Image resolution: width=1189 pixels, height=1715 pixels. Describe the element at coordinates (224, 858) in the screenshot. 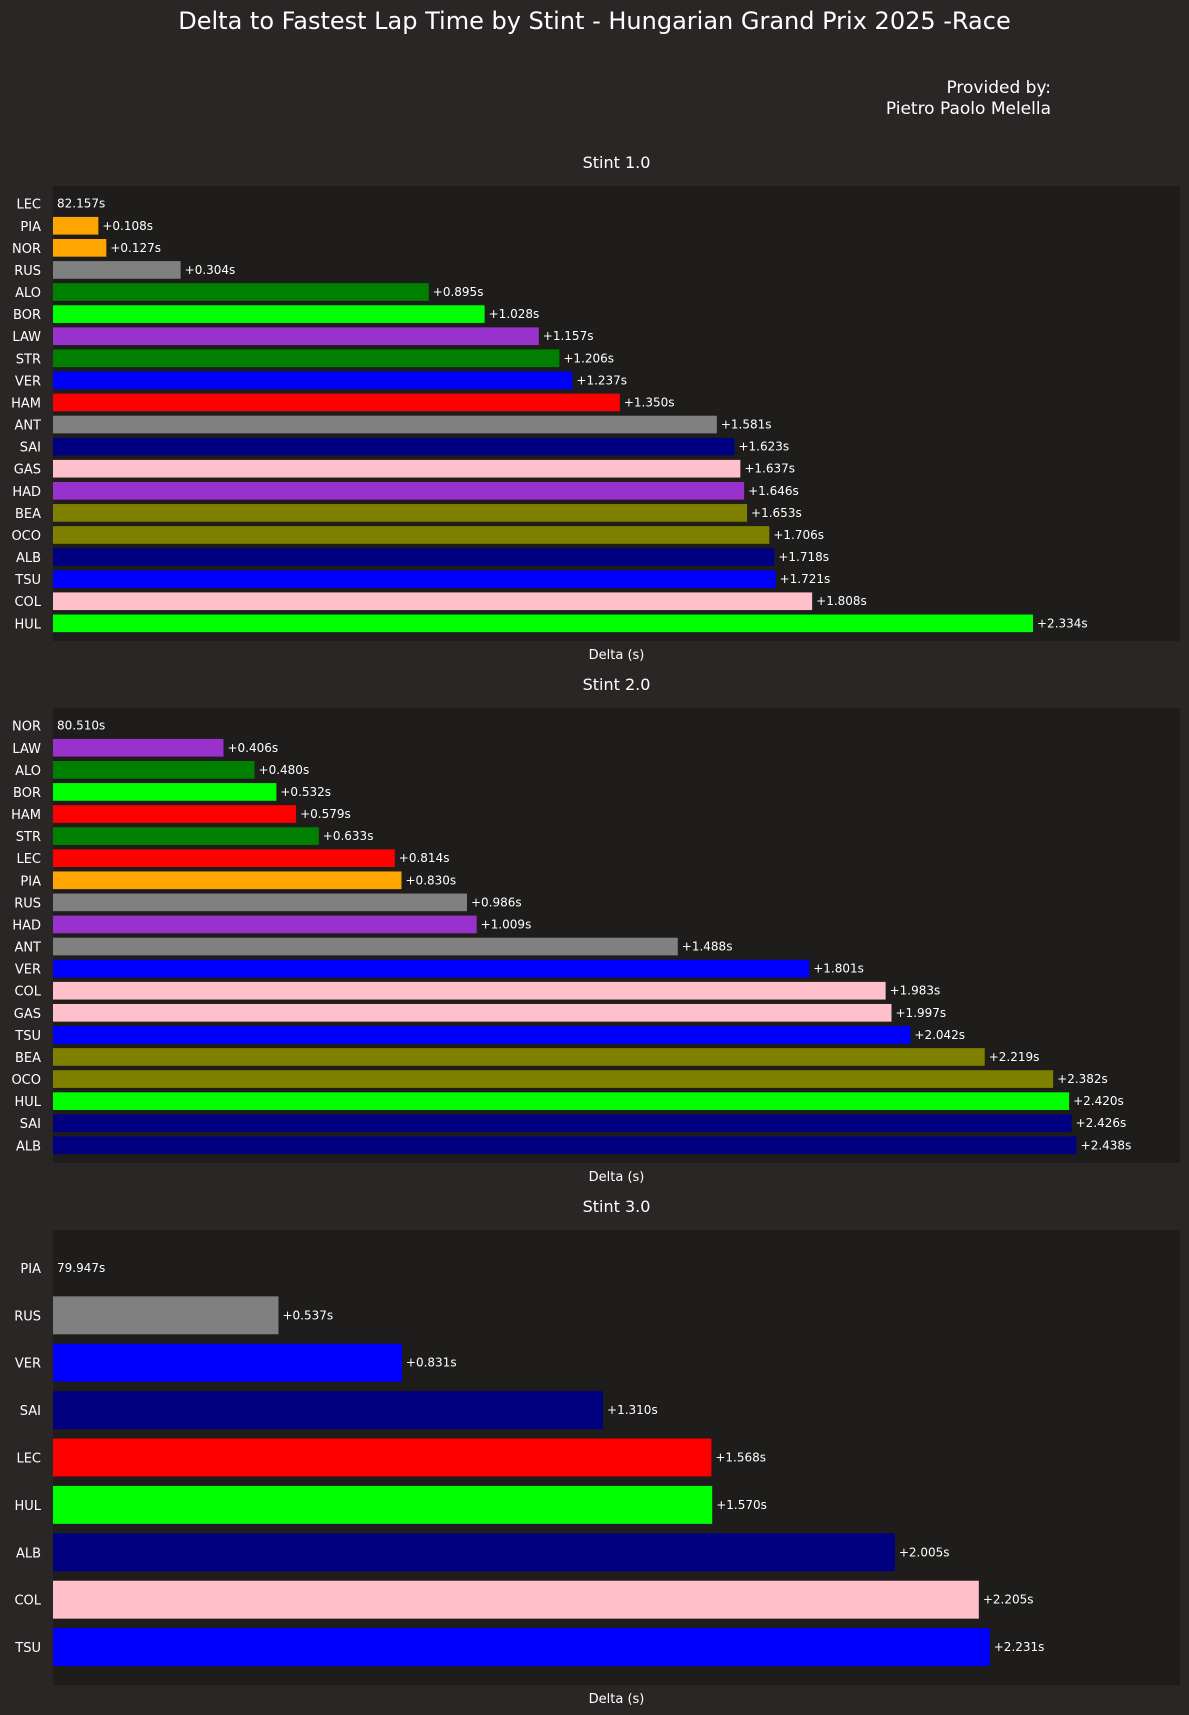

I see `bar-lec` at that location.